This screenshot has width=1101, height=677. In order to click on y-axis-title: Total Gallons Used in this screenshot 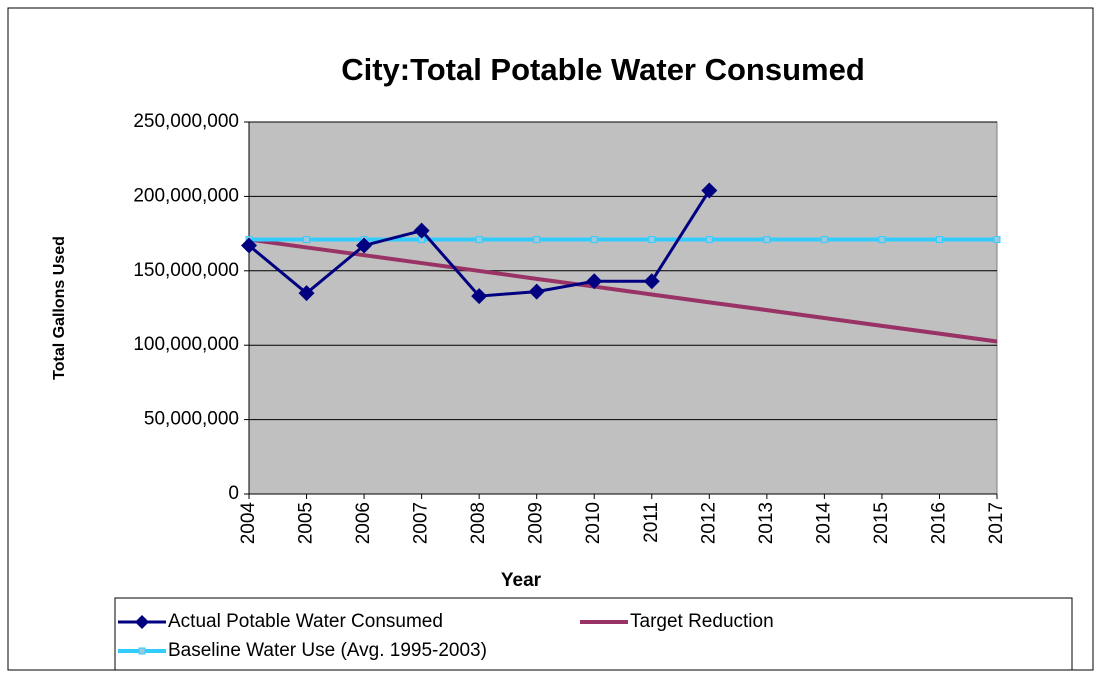, I will do `click(59, 308)`.